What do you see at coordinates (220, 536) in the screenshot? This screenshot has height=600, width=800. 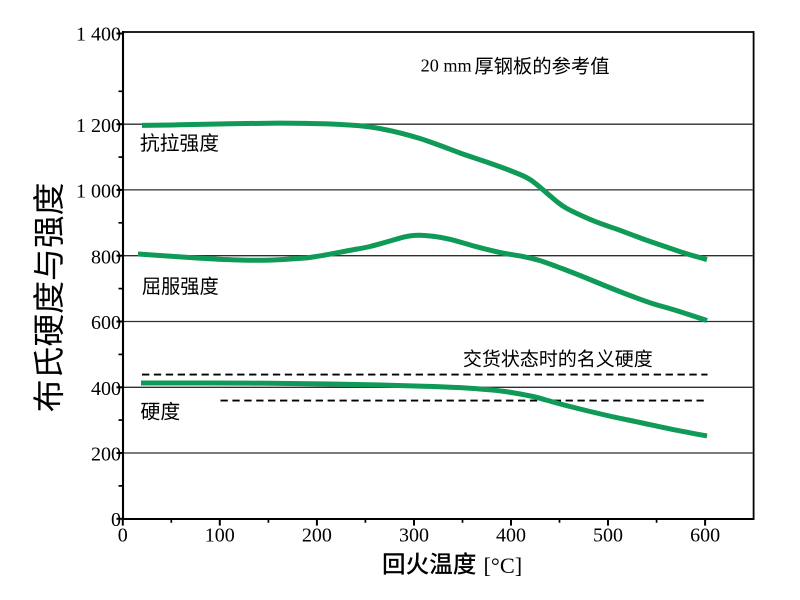 I see `svg-text: 100` at bounding box center [220, 536].